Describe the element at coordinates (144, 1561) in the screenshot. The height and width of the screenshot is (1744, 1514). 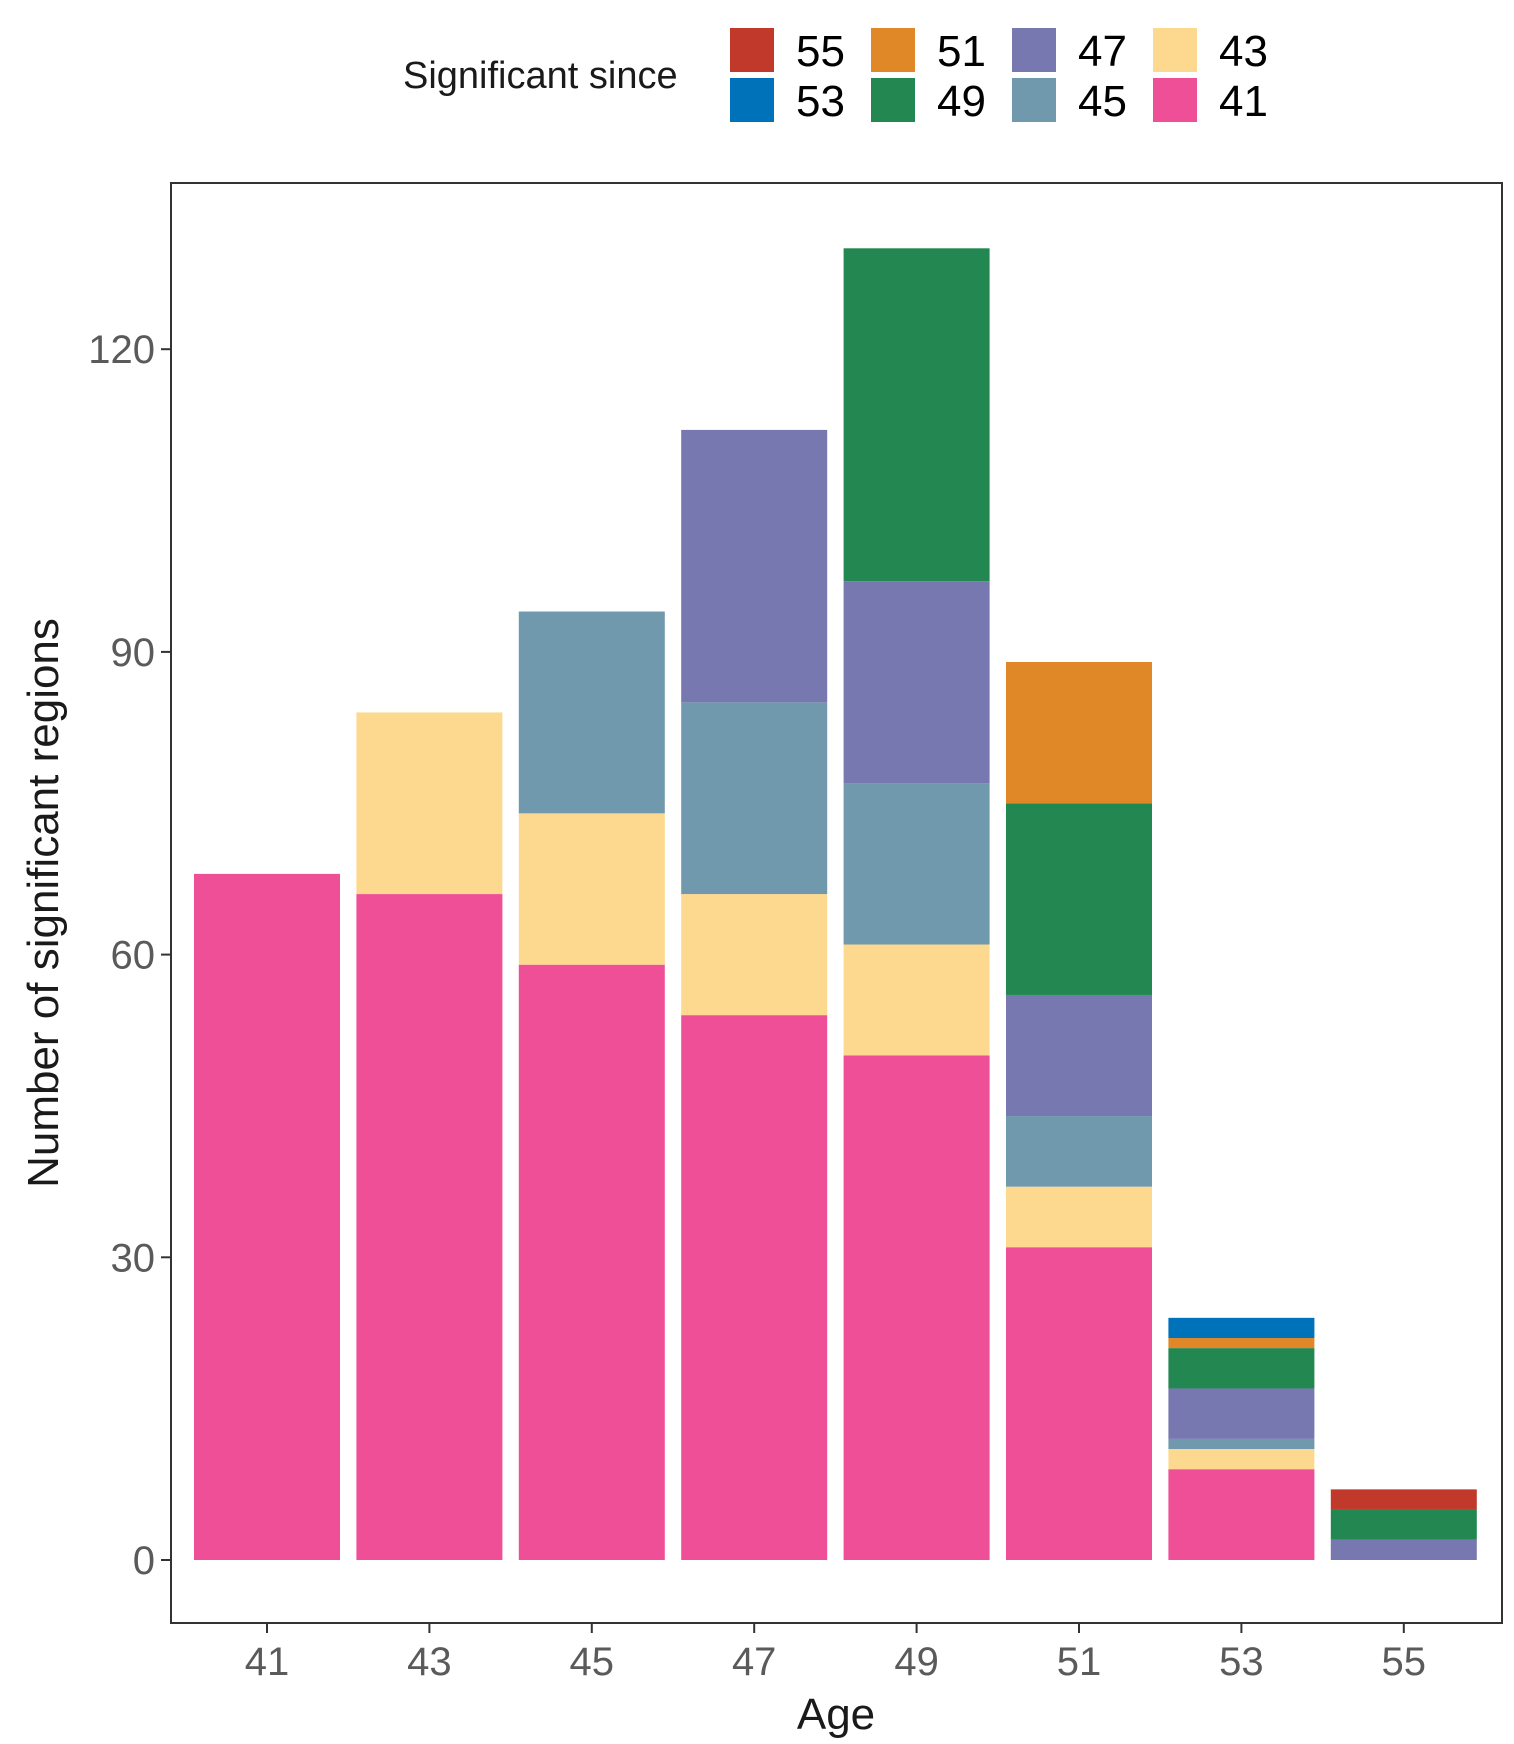
I see `y-tick-label: 0` at that location.